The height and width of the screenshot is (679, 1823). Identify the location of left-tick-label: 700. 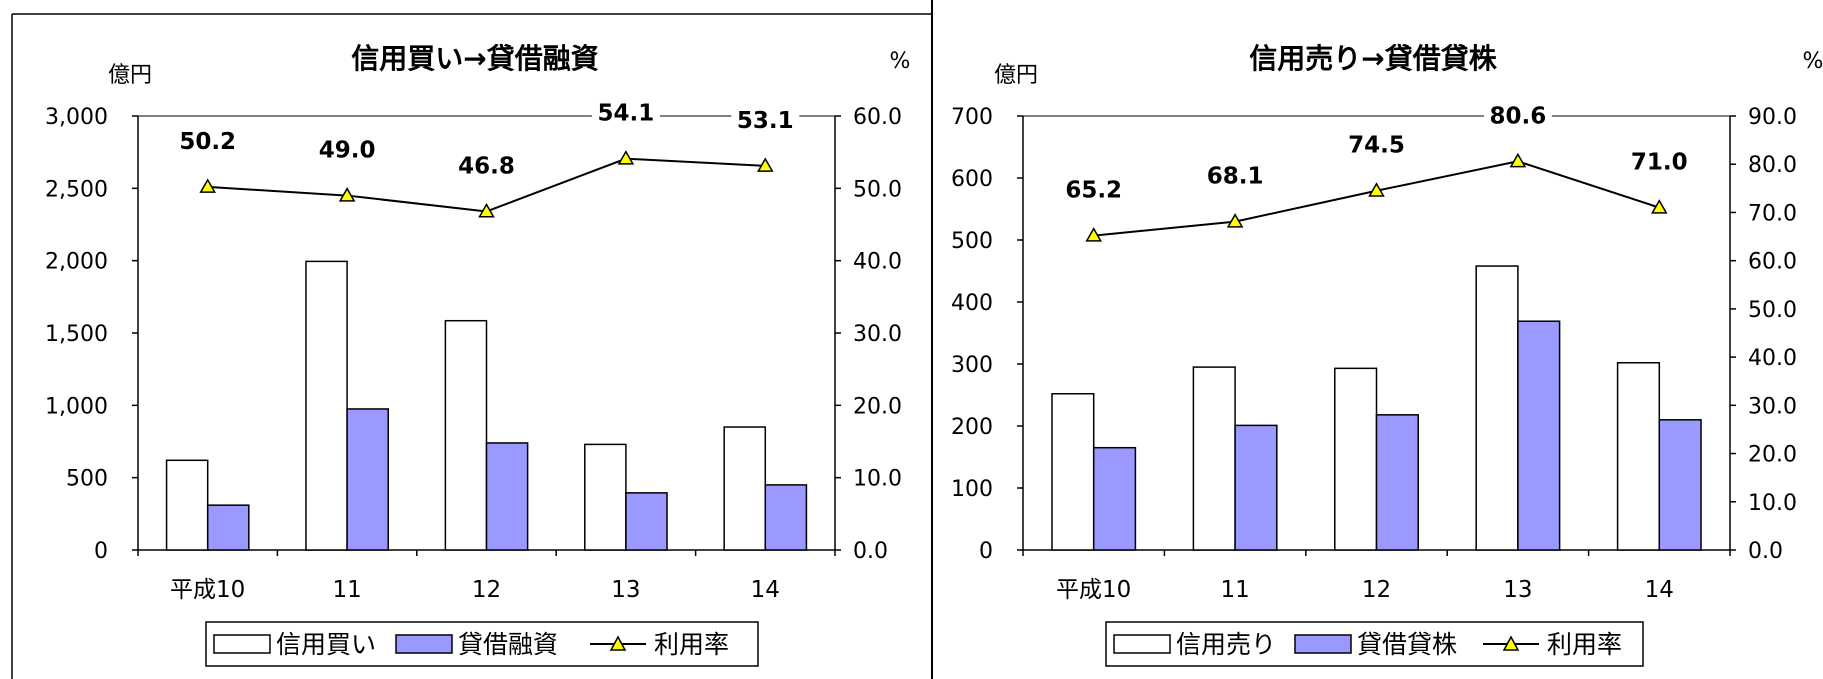
(972, 117).